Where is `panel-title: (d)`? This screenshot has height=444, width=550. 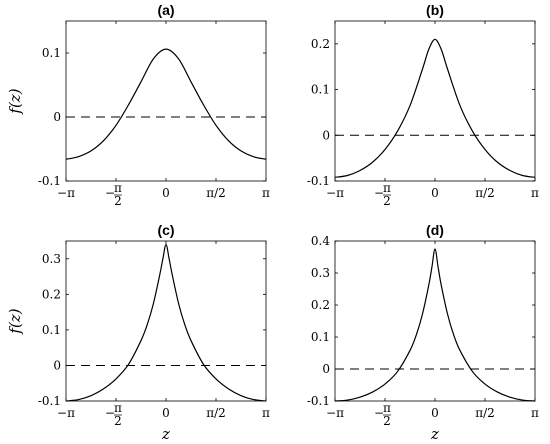
panel-title: (d) is located at coordinates (435, 230).